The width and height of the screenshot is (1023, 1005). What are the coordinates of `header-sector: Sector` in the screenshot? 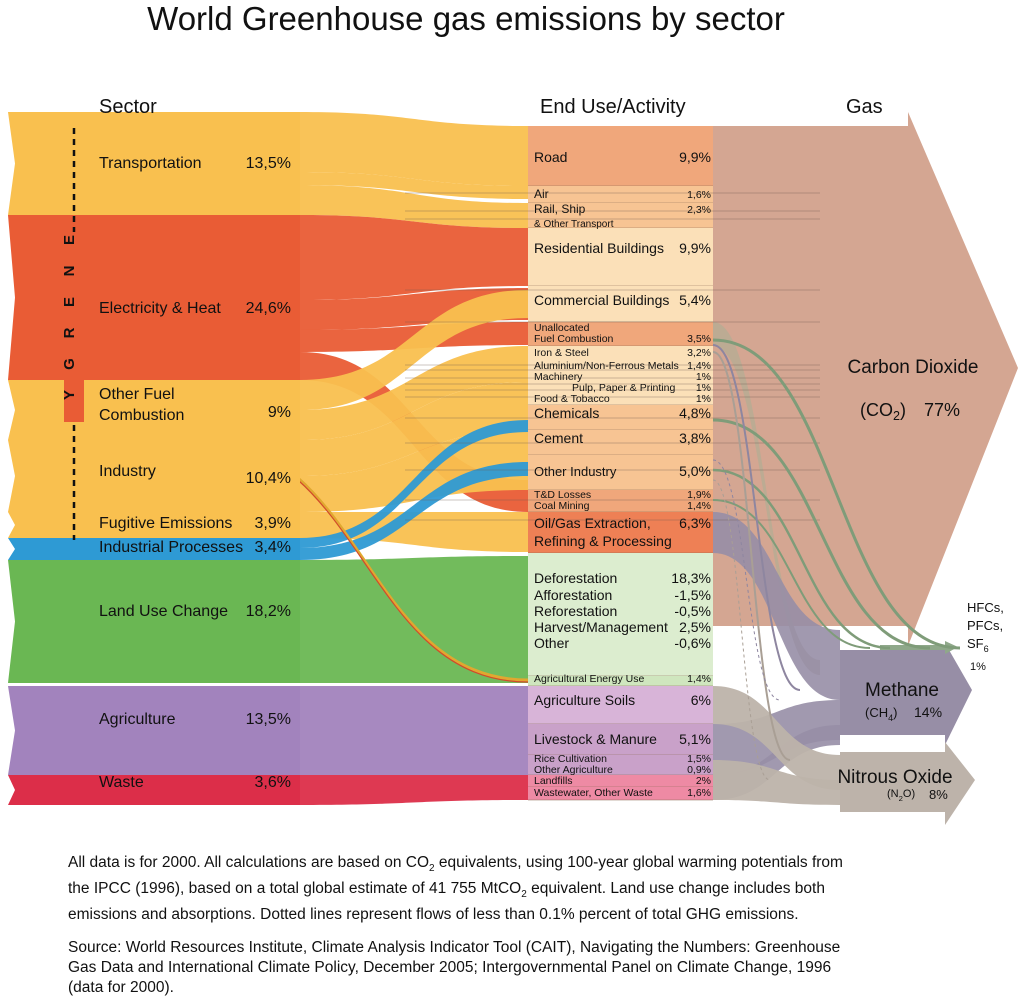 It's located at (128, 107).